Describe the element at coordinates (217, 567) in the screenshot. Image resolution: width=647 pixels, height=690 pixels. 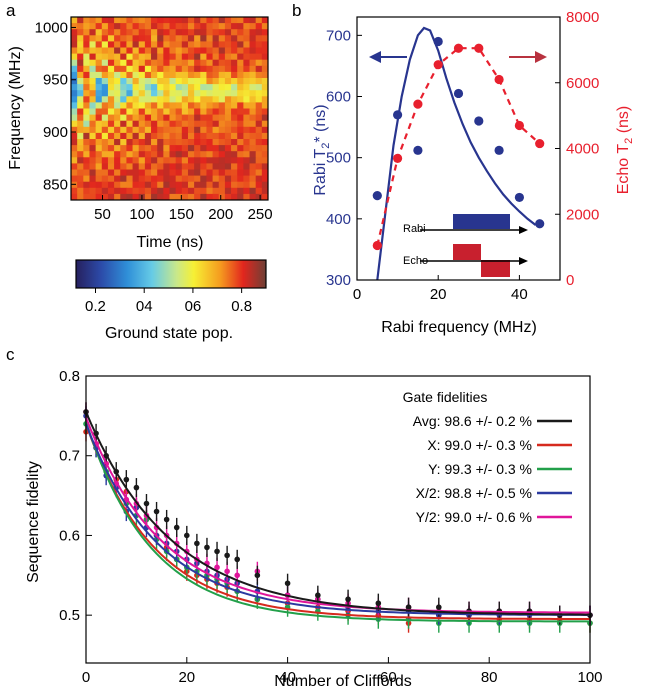
I see `rb-point` at that location.